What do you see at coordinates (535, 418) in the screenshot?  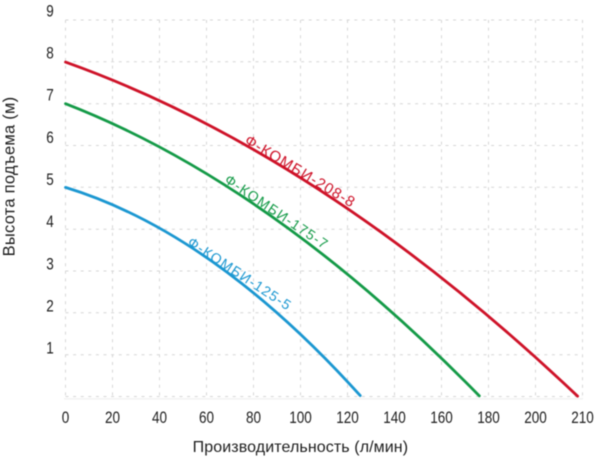 I see `svg-text: 200` at bounding box center [535, 418].